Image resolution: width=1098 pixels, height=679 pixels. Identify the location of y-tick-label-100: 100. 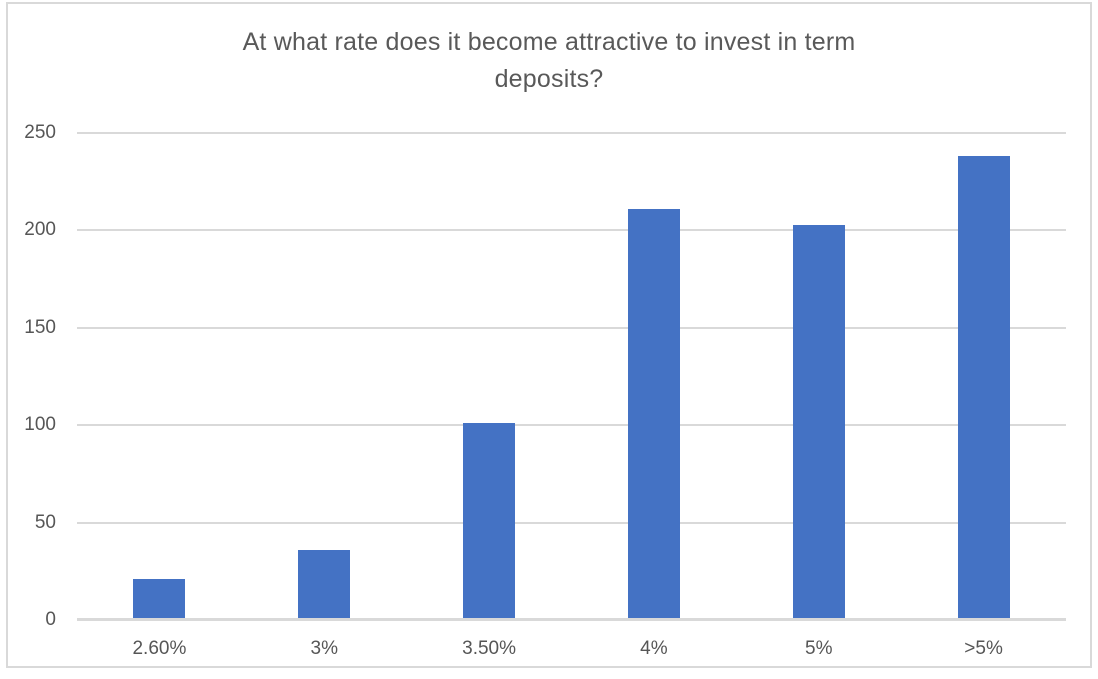
(40, 425).